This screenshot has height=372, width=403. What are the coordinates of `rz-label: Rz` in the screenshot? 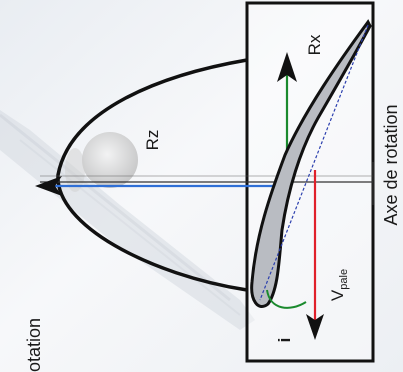 It's located at (152, 140).